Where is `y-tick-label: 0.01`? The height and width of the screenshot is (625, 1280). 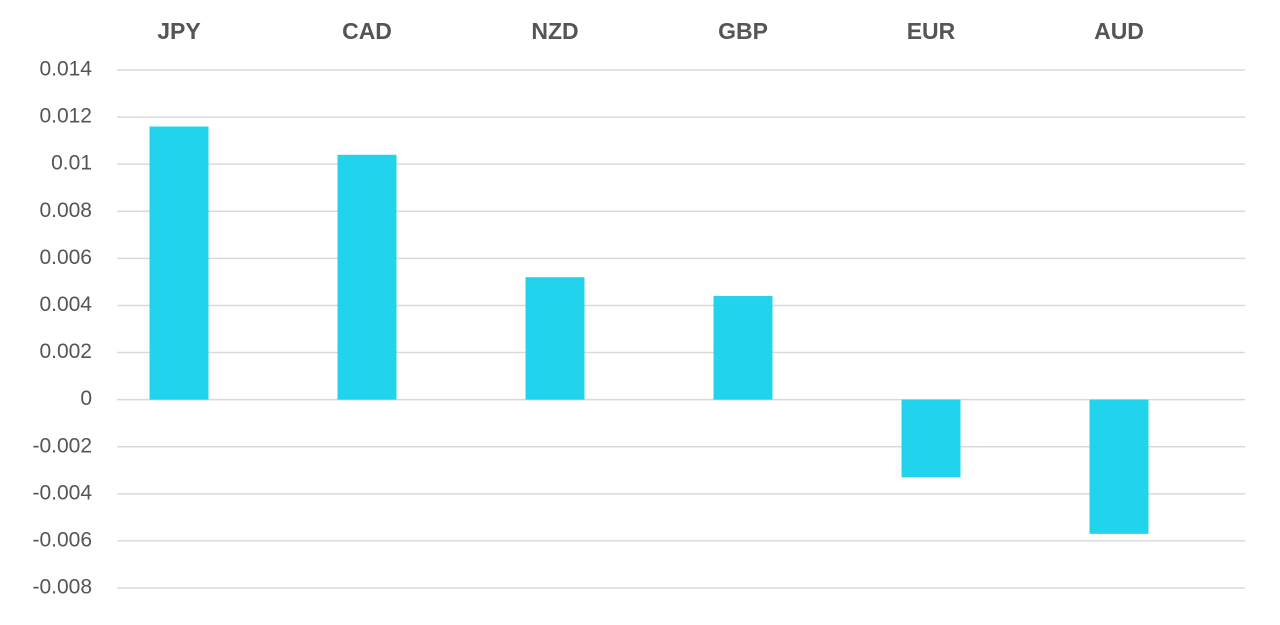 y-tick-label: 0.01 is located at coordinates (71, 163).